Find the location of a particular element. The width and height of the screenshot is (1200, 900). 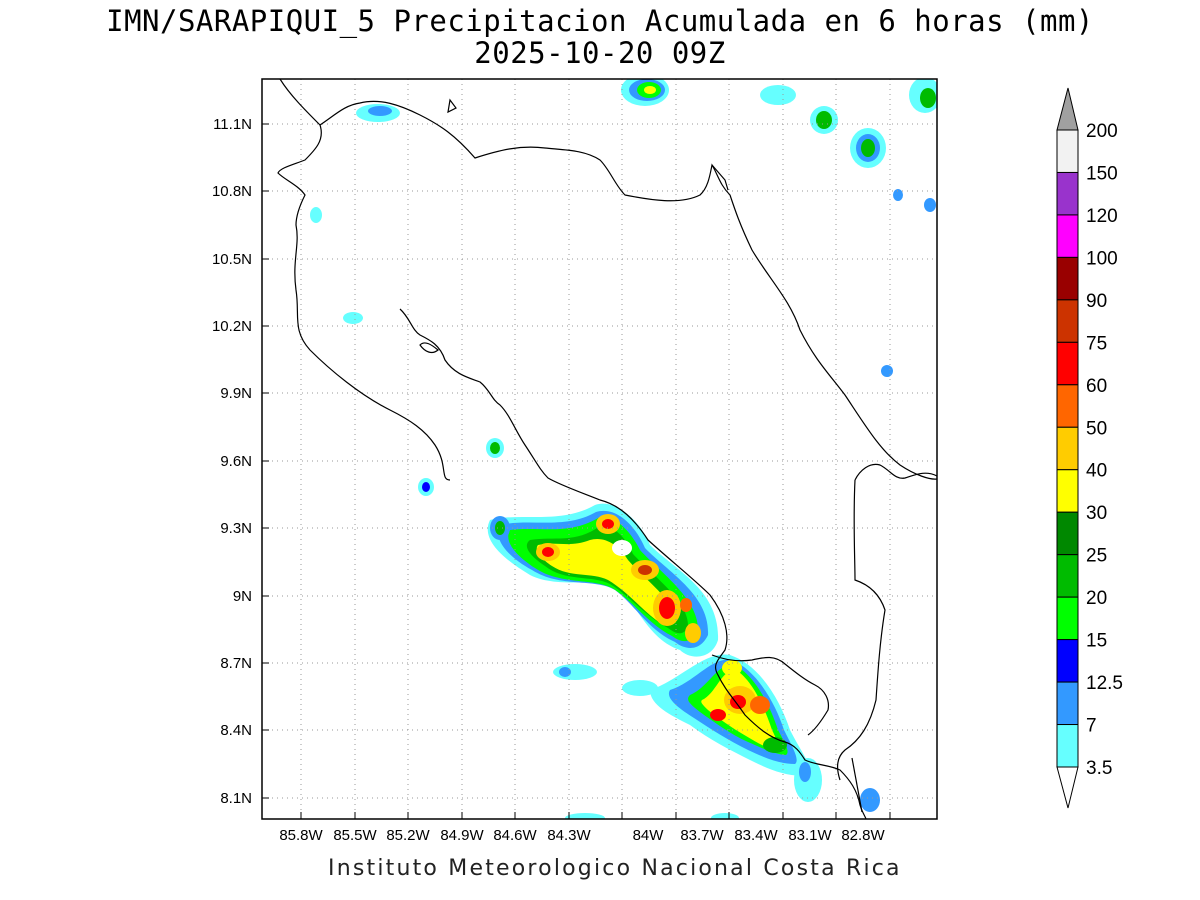

colorbar-label: 75 is located at coordinates (1096, 343).